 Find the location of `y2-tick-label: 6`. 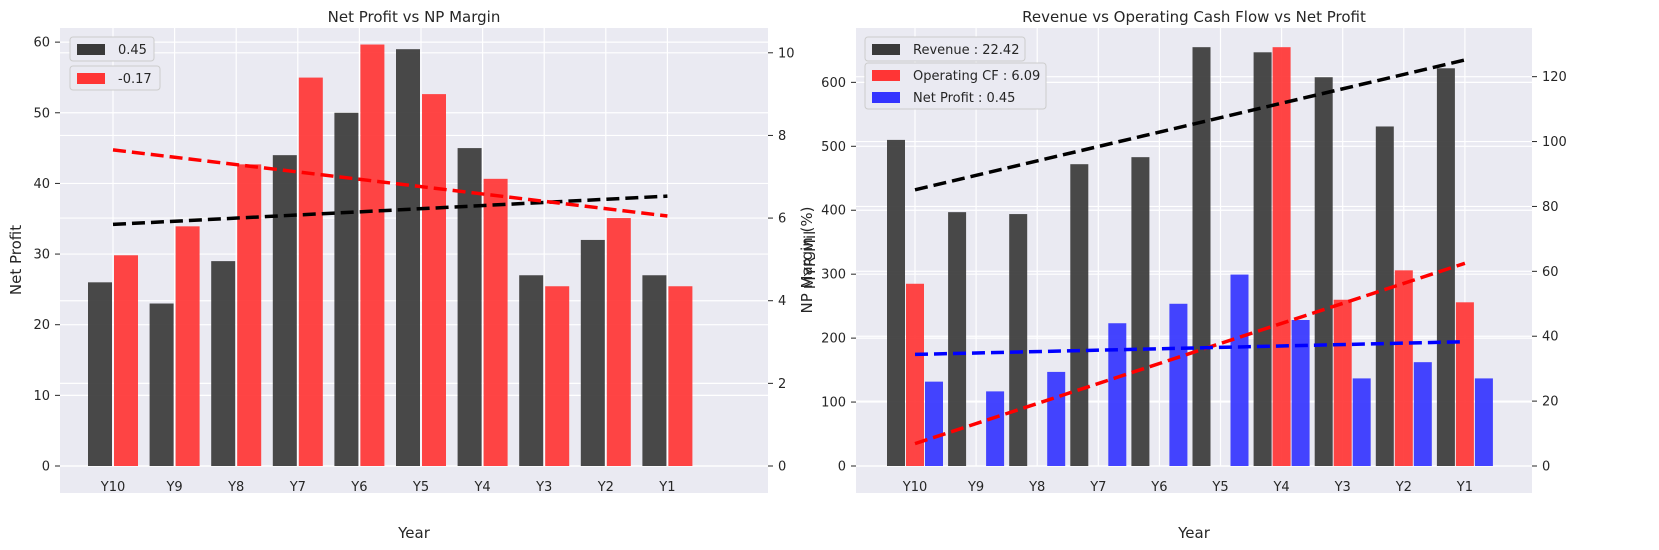

y2-tick-label: 6 is located at coordinates (782, 219).